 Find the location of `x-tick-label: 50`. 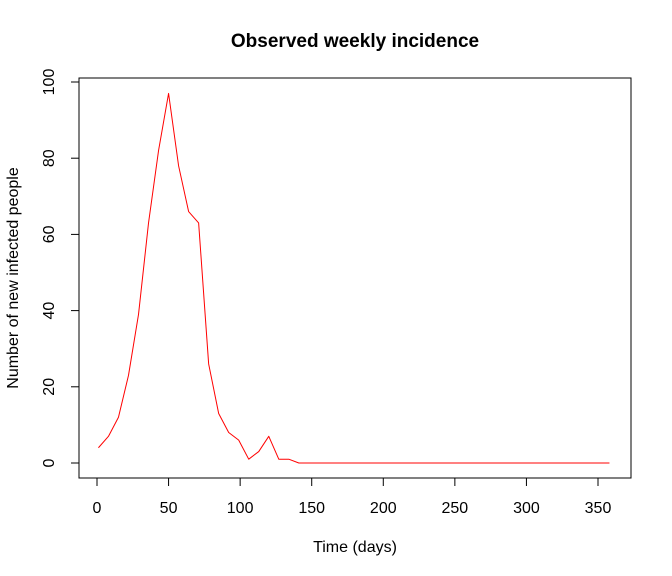

x-tick-label: 50 is located at coordinates (169, 508).